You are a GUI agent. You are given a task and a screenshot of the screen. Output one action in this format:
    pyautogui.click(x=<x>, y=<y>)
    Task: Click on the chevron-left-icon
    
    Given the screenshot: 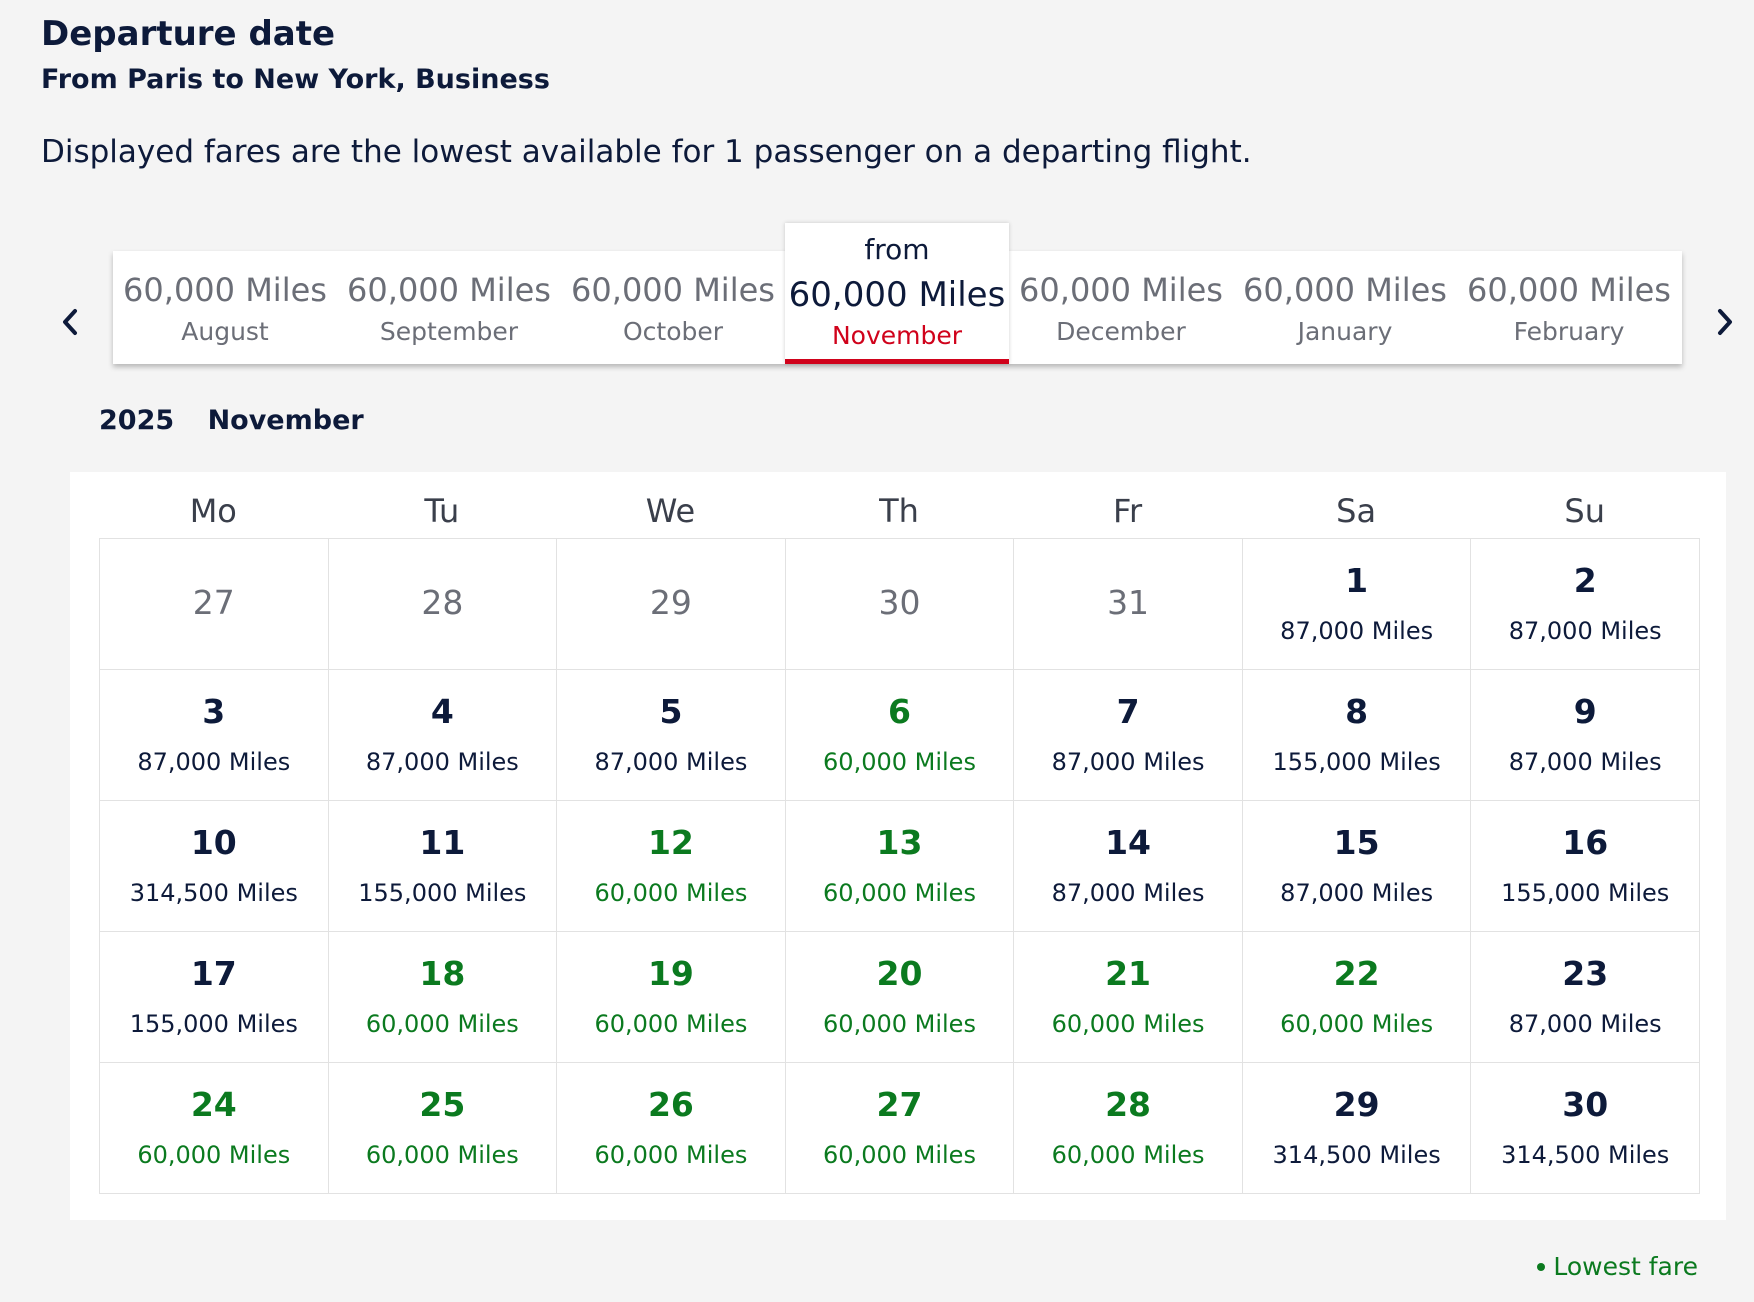 What is the action you would take?
    pyautogui.click(x=70, y=322)
    